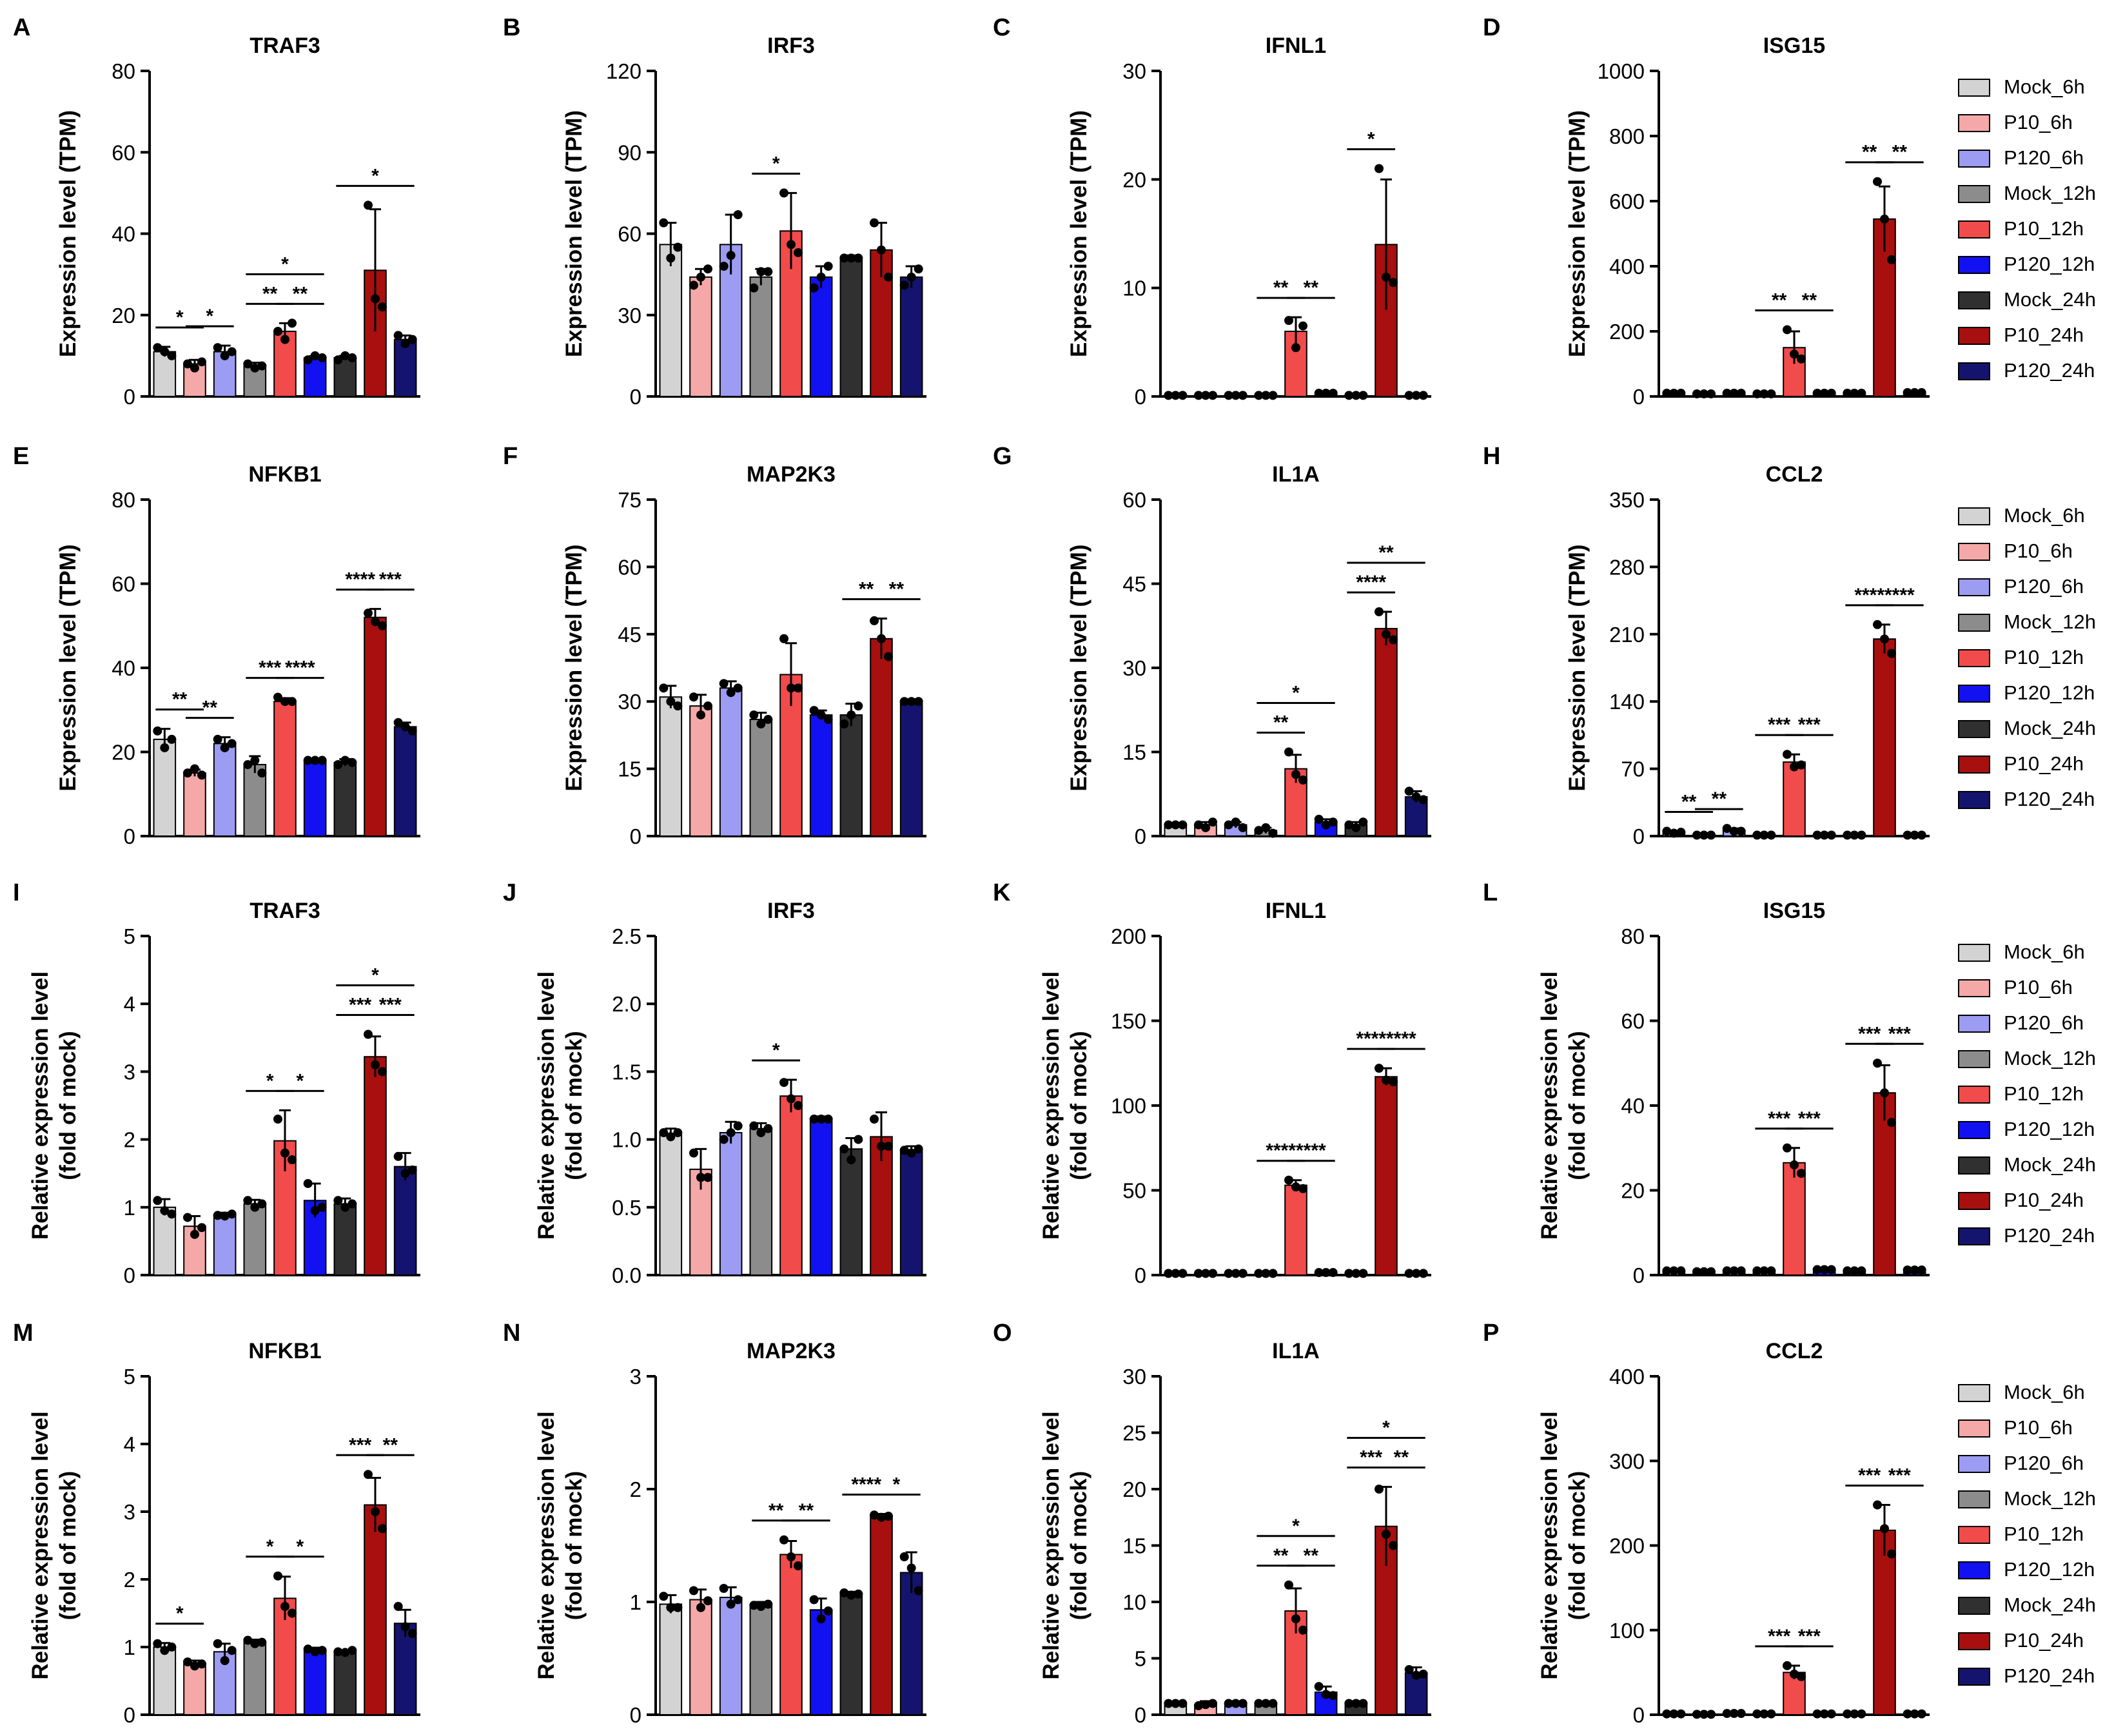  Describe the element at coordinates (791, 46) in the screenshot. I see `panel-title: IRF3` at that location.